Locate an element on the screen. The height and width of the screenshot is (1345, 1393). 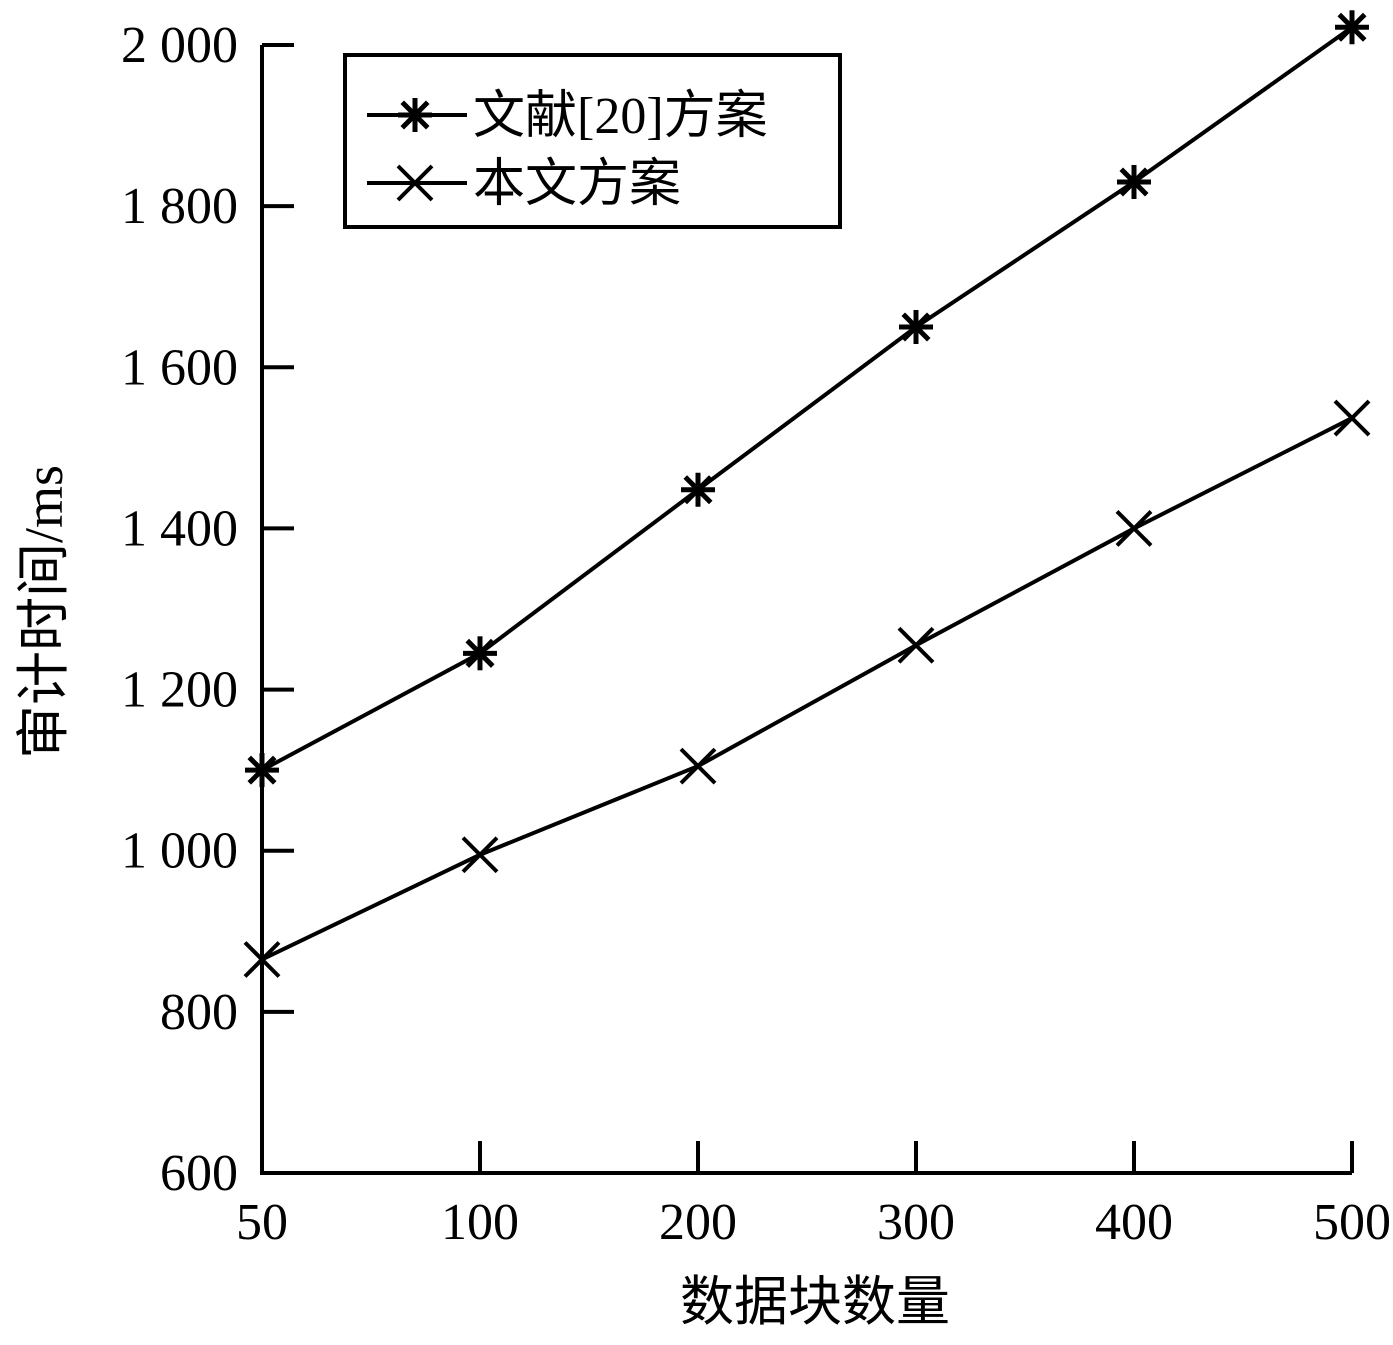
y-tick-label: 2 000 is located at coordinates (179, 45).